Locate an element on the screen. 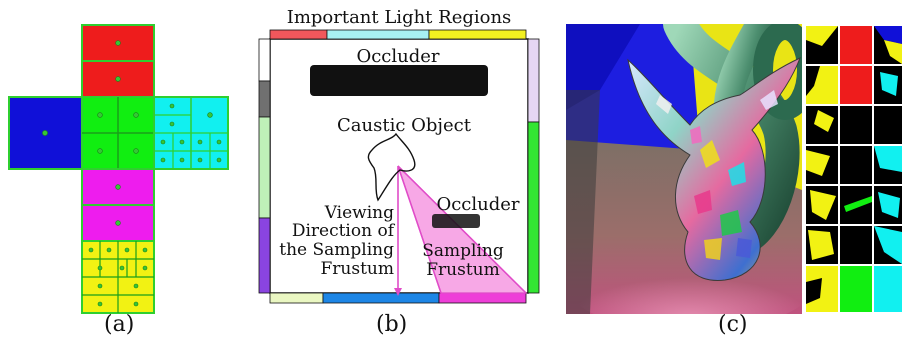 Image resolution: width=902 pixels, height=345 pixels. occluder-top is located at coordinates (399, 80).